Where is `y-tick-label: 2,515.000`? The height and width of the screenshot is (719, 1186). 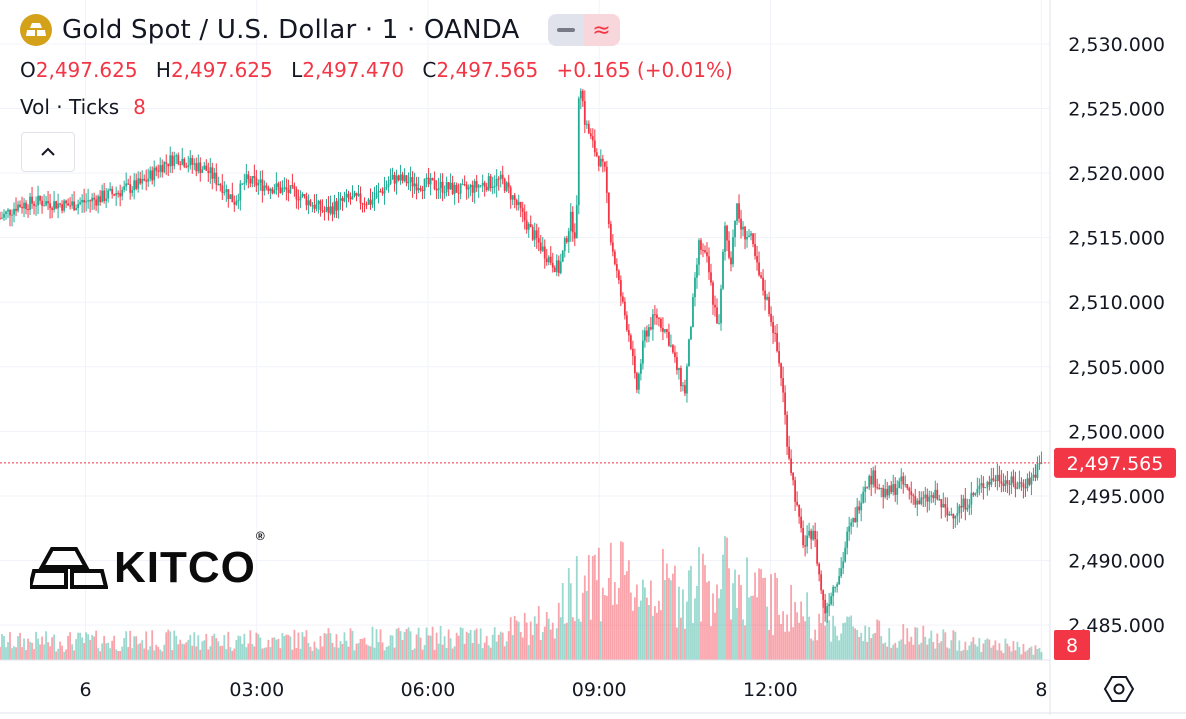 y-tick-label: 2,515.000 is located at coordinates (1116, 239).